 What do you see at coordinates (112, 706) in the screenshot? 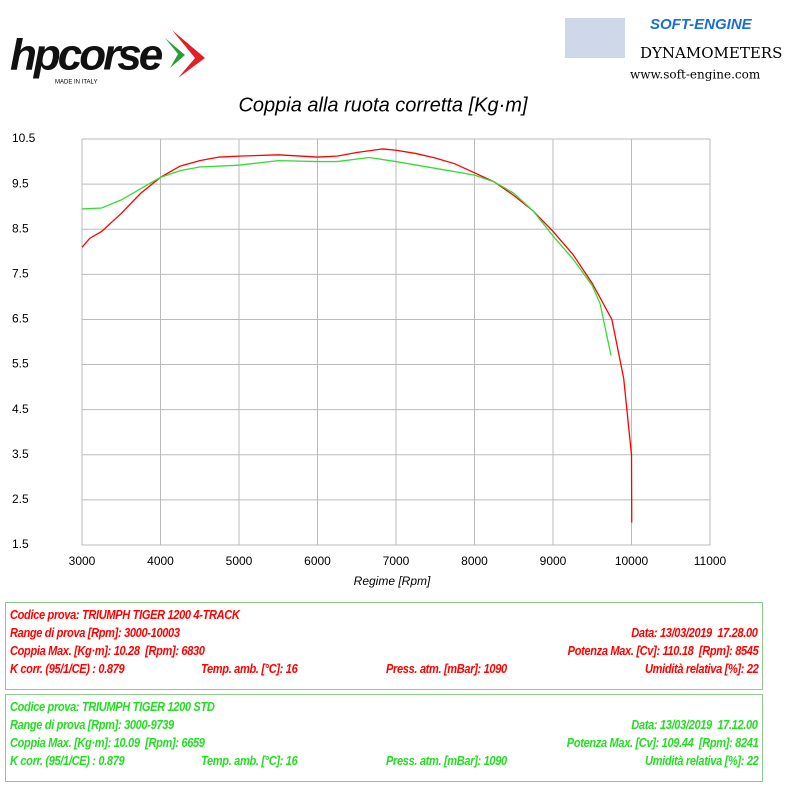
I see `test-code: Codice prova: TRIUMPH TIGER 1200 STD` at bounding box center [112, 706].